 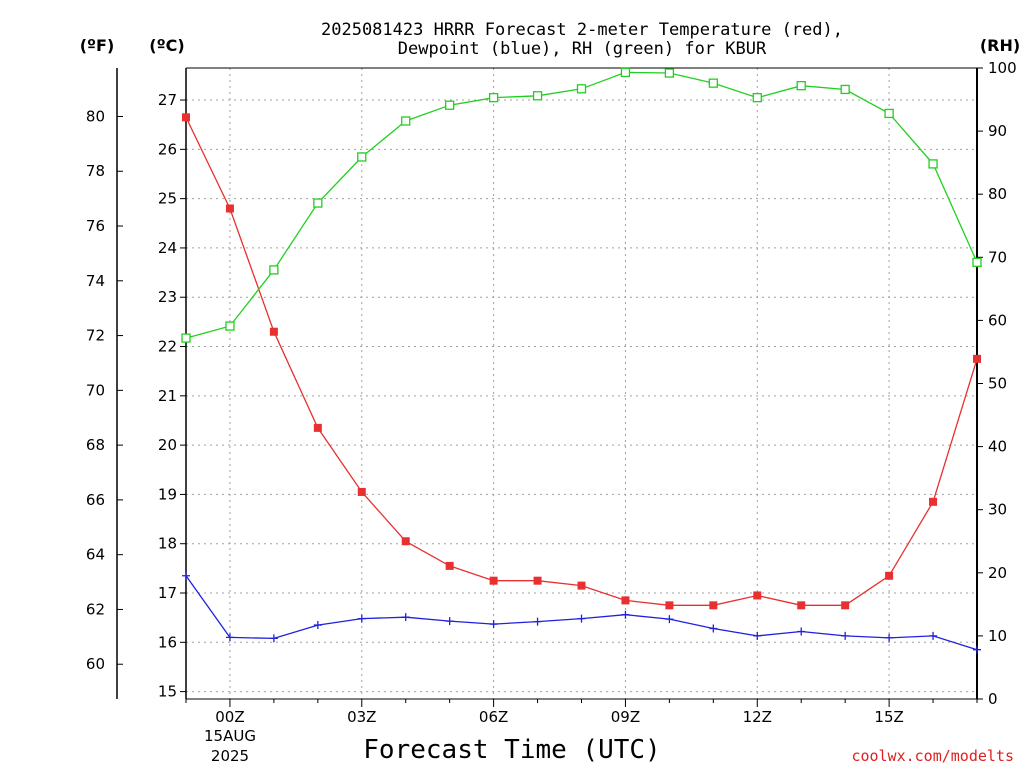 What do you see at coordinates (95, 336) in the screenshot?
I see `fahrenheit-tick-label: 72` at bounding box center [95, 336].